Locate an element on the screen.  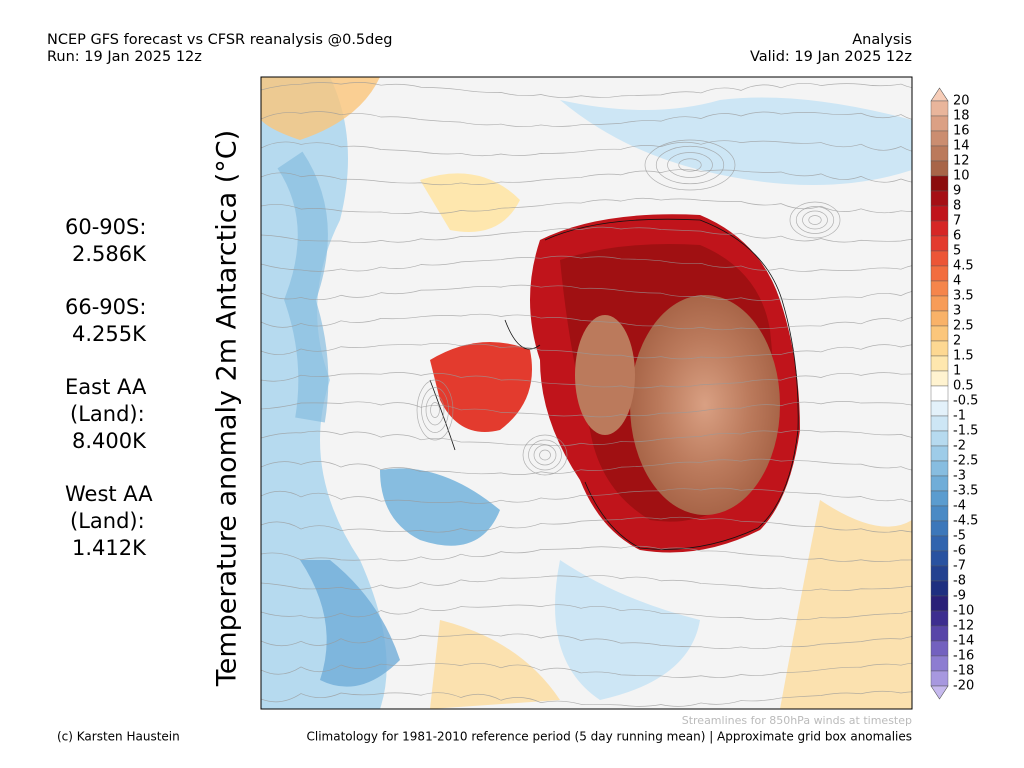
colorbar-label: 18 is located at coordinates (961, 116).